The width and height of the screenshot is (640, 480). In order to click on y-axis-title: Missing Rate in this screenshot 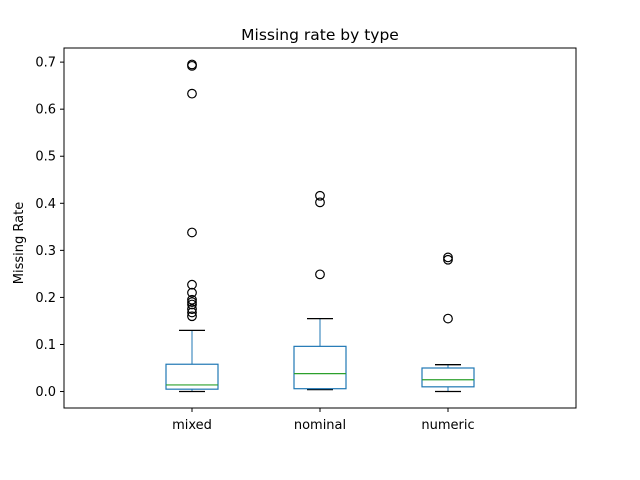, I will do `click(19, 243)`.